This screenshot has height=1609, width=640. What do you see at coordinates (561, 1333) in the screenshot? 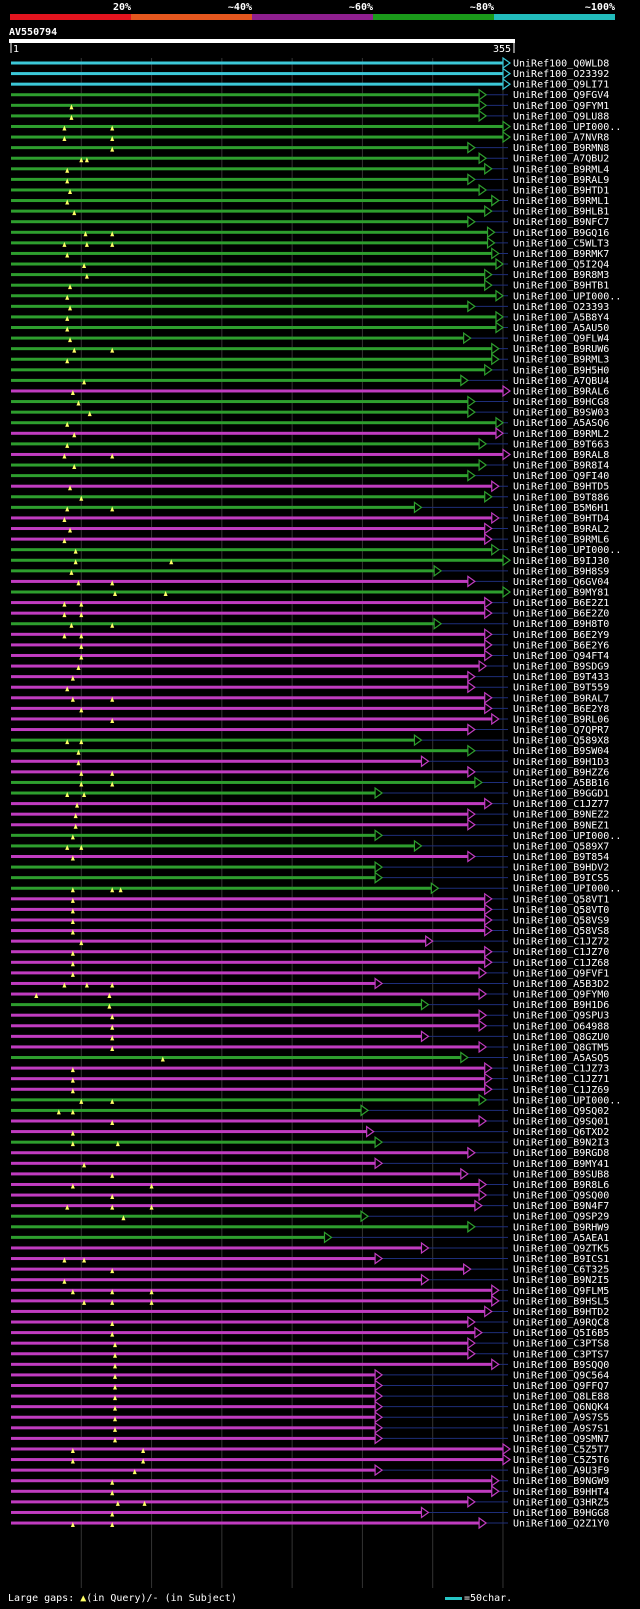
I see `hit-label: UniRef100_Q5I6B5` at bounding box center [561, 1333].